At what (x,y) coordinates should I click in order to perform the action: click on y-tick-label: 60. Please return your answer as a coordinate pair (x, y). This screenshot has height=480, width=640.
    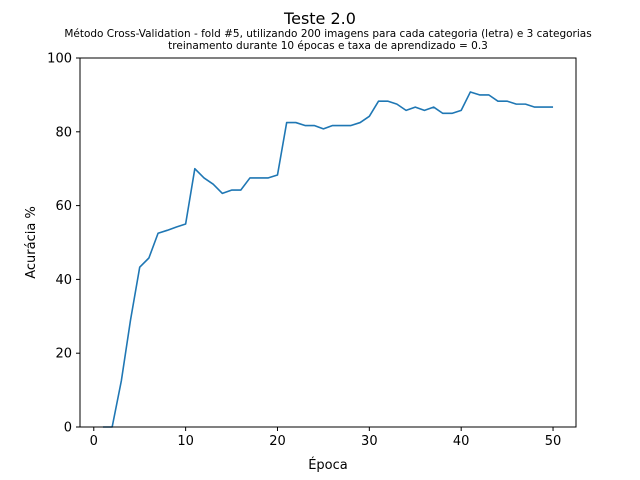
    Looking at the image, I should click on (63, 206).